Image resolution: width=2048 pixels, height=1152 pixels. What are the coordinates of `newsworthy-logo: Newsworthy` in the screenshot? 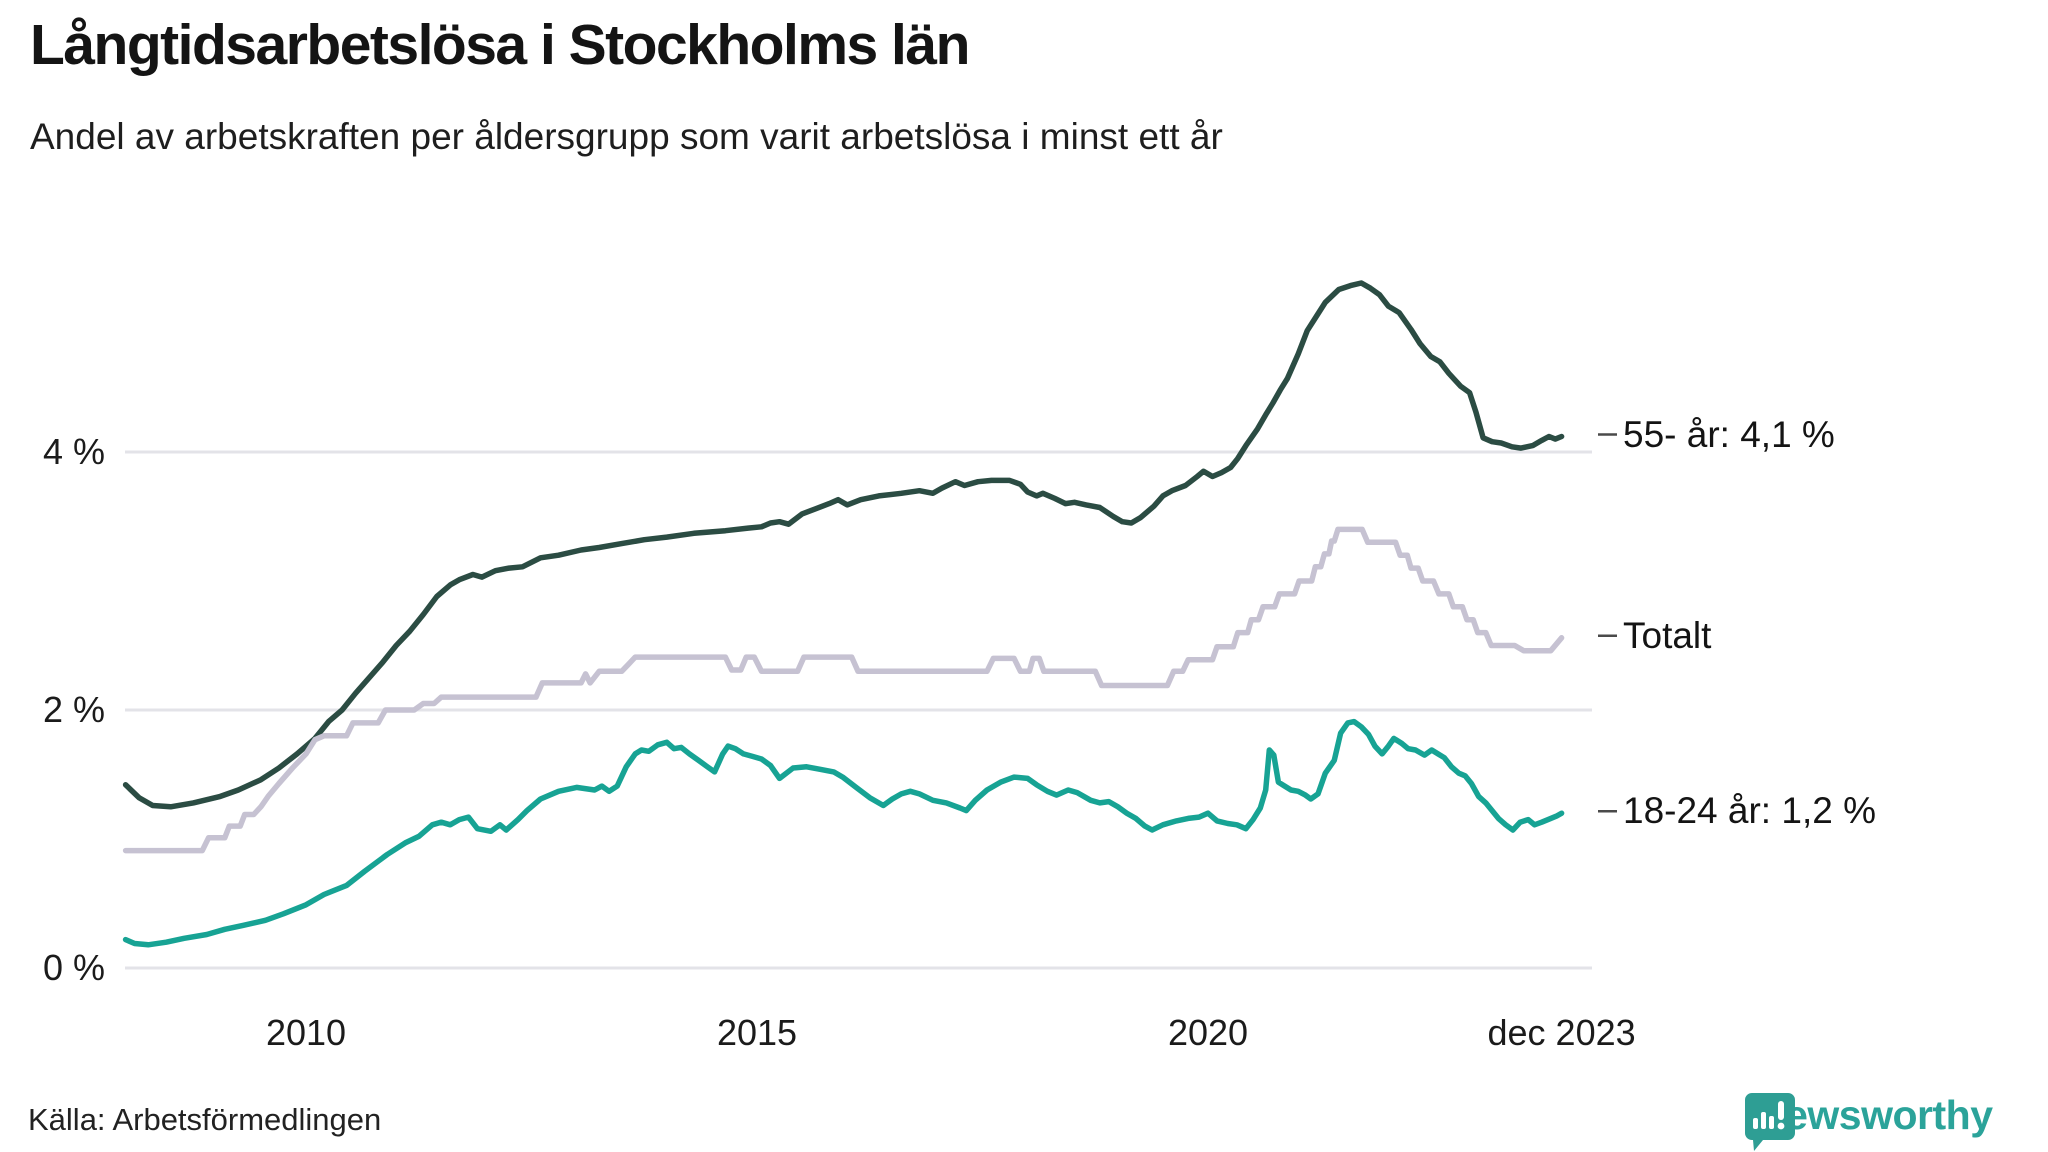 It's located at (1867, 1121).